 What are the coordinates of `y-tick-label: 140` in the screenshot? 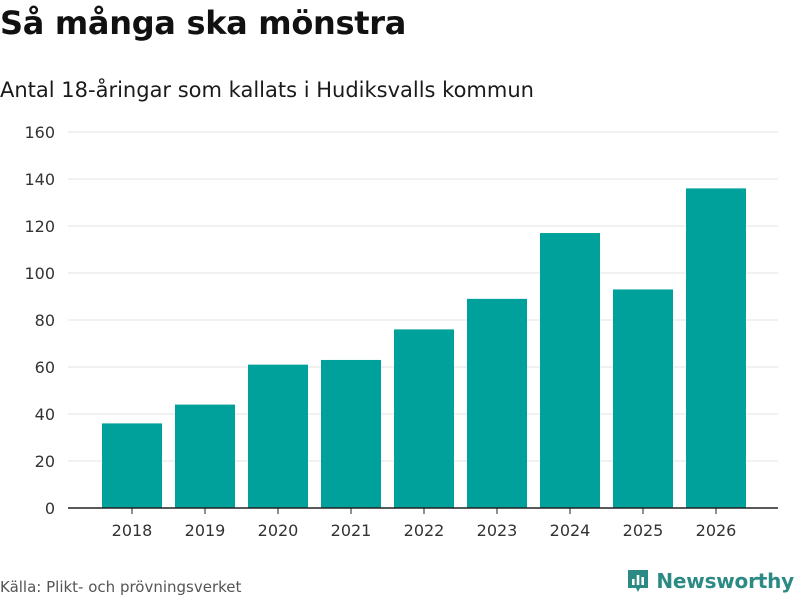 It's located at (39, 179).